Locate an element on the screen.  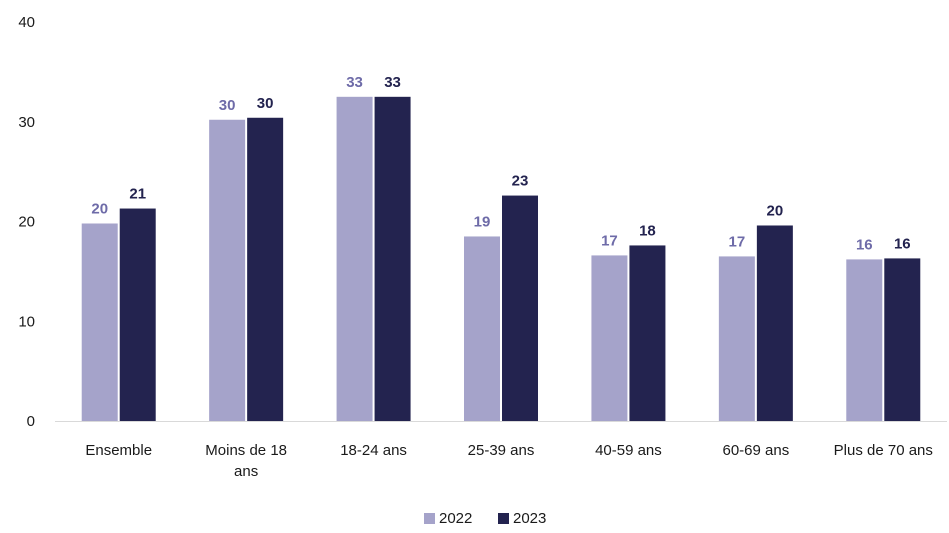
legend-label-2022: 2022 is located at coordinates (455, 518).